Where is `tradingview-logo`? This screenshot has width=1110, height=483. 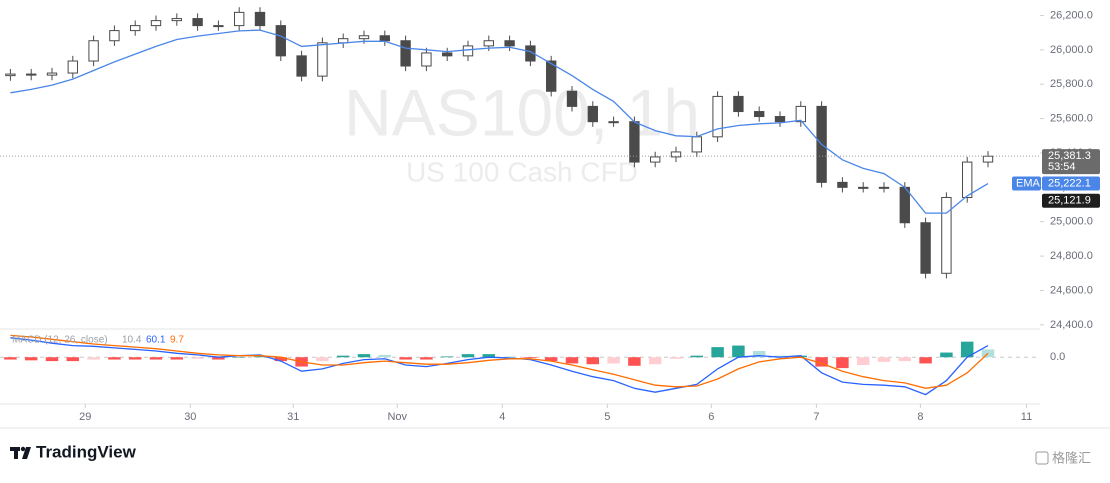 tradingview-logo is located at coordinates (20, 452).